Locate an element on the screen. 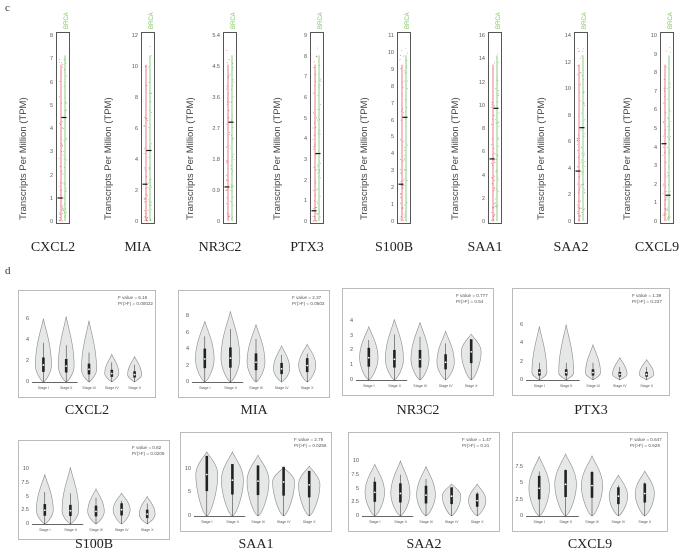 This screenshot has height=560, width=685. tpm-strip-mia is located at coordinates (148, 128).